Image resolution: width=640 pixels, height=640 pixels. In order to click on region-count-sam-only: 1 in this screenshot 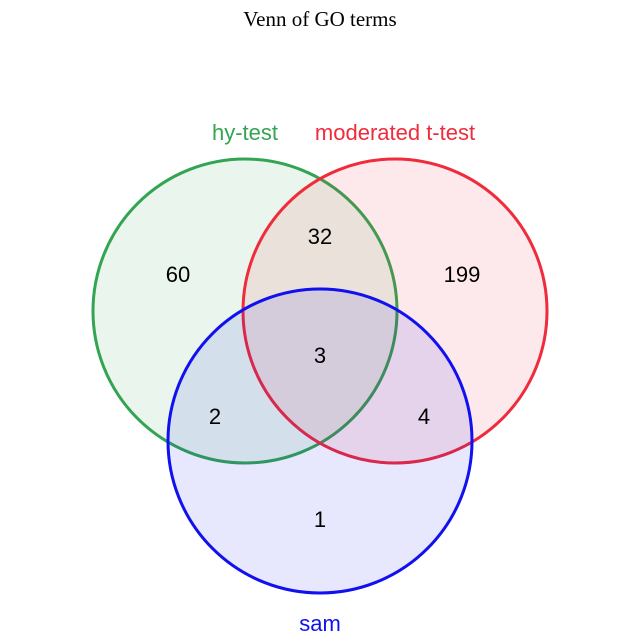, I will do `click(320, 519)`.